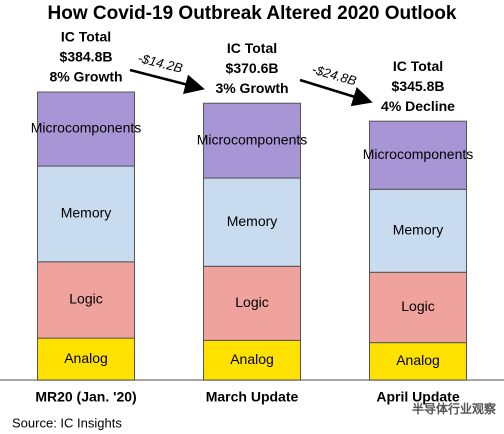 The image size is (504, 434). I want to click on x-tick-label: March Update, so click(252, 397).